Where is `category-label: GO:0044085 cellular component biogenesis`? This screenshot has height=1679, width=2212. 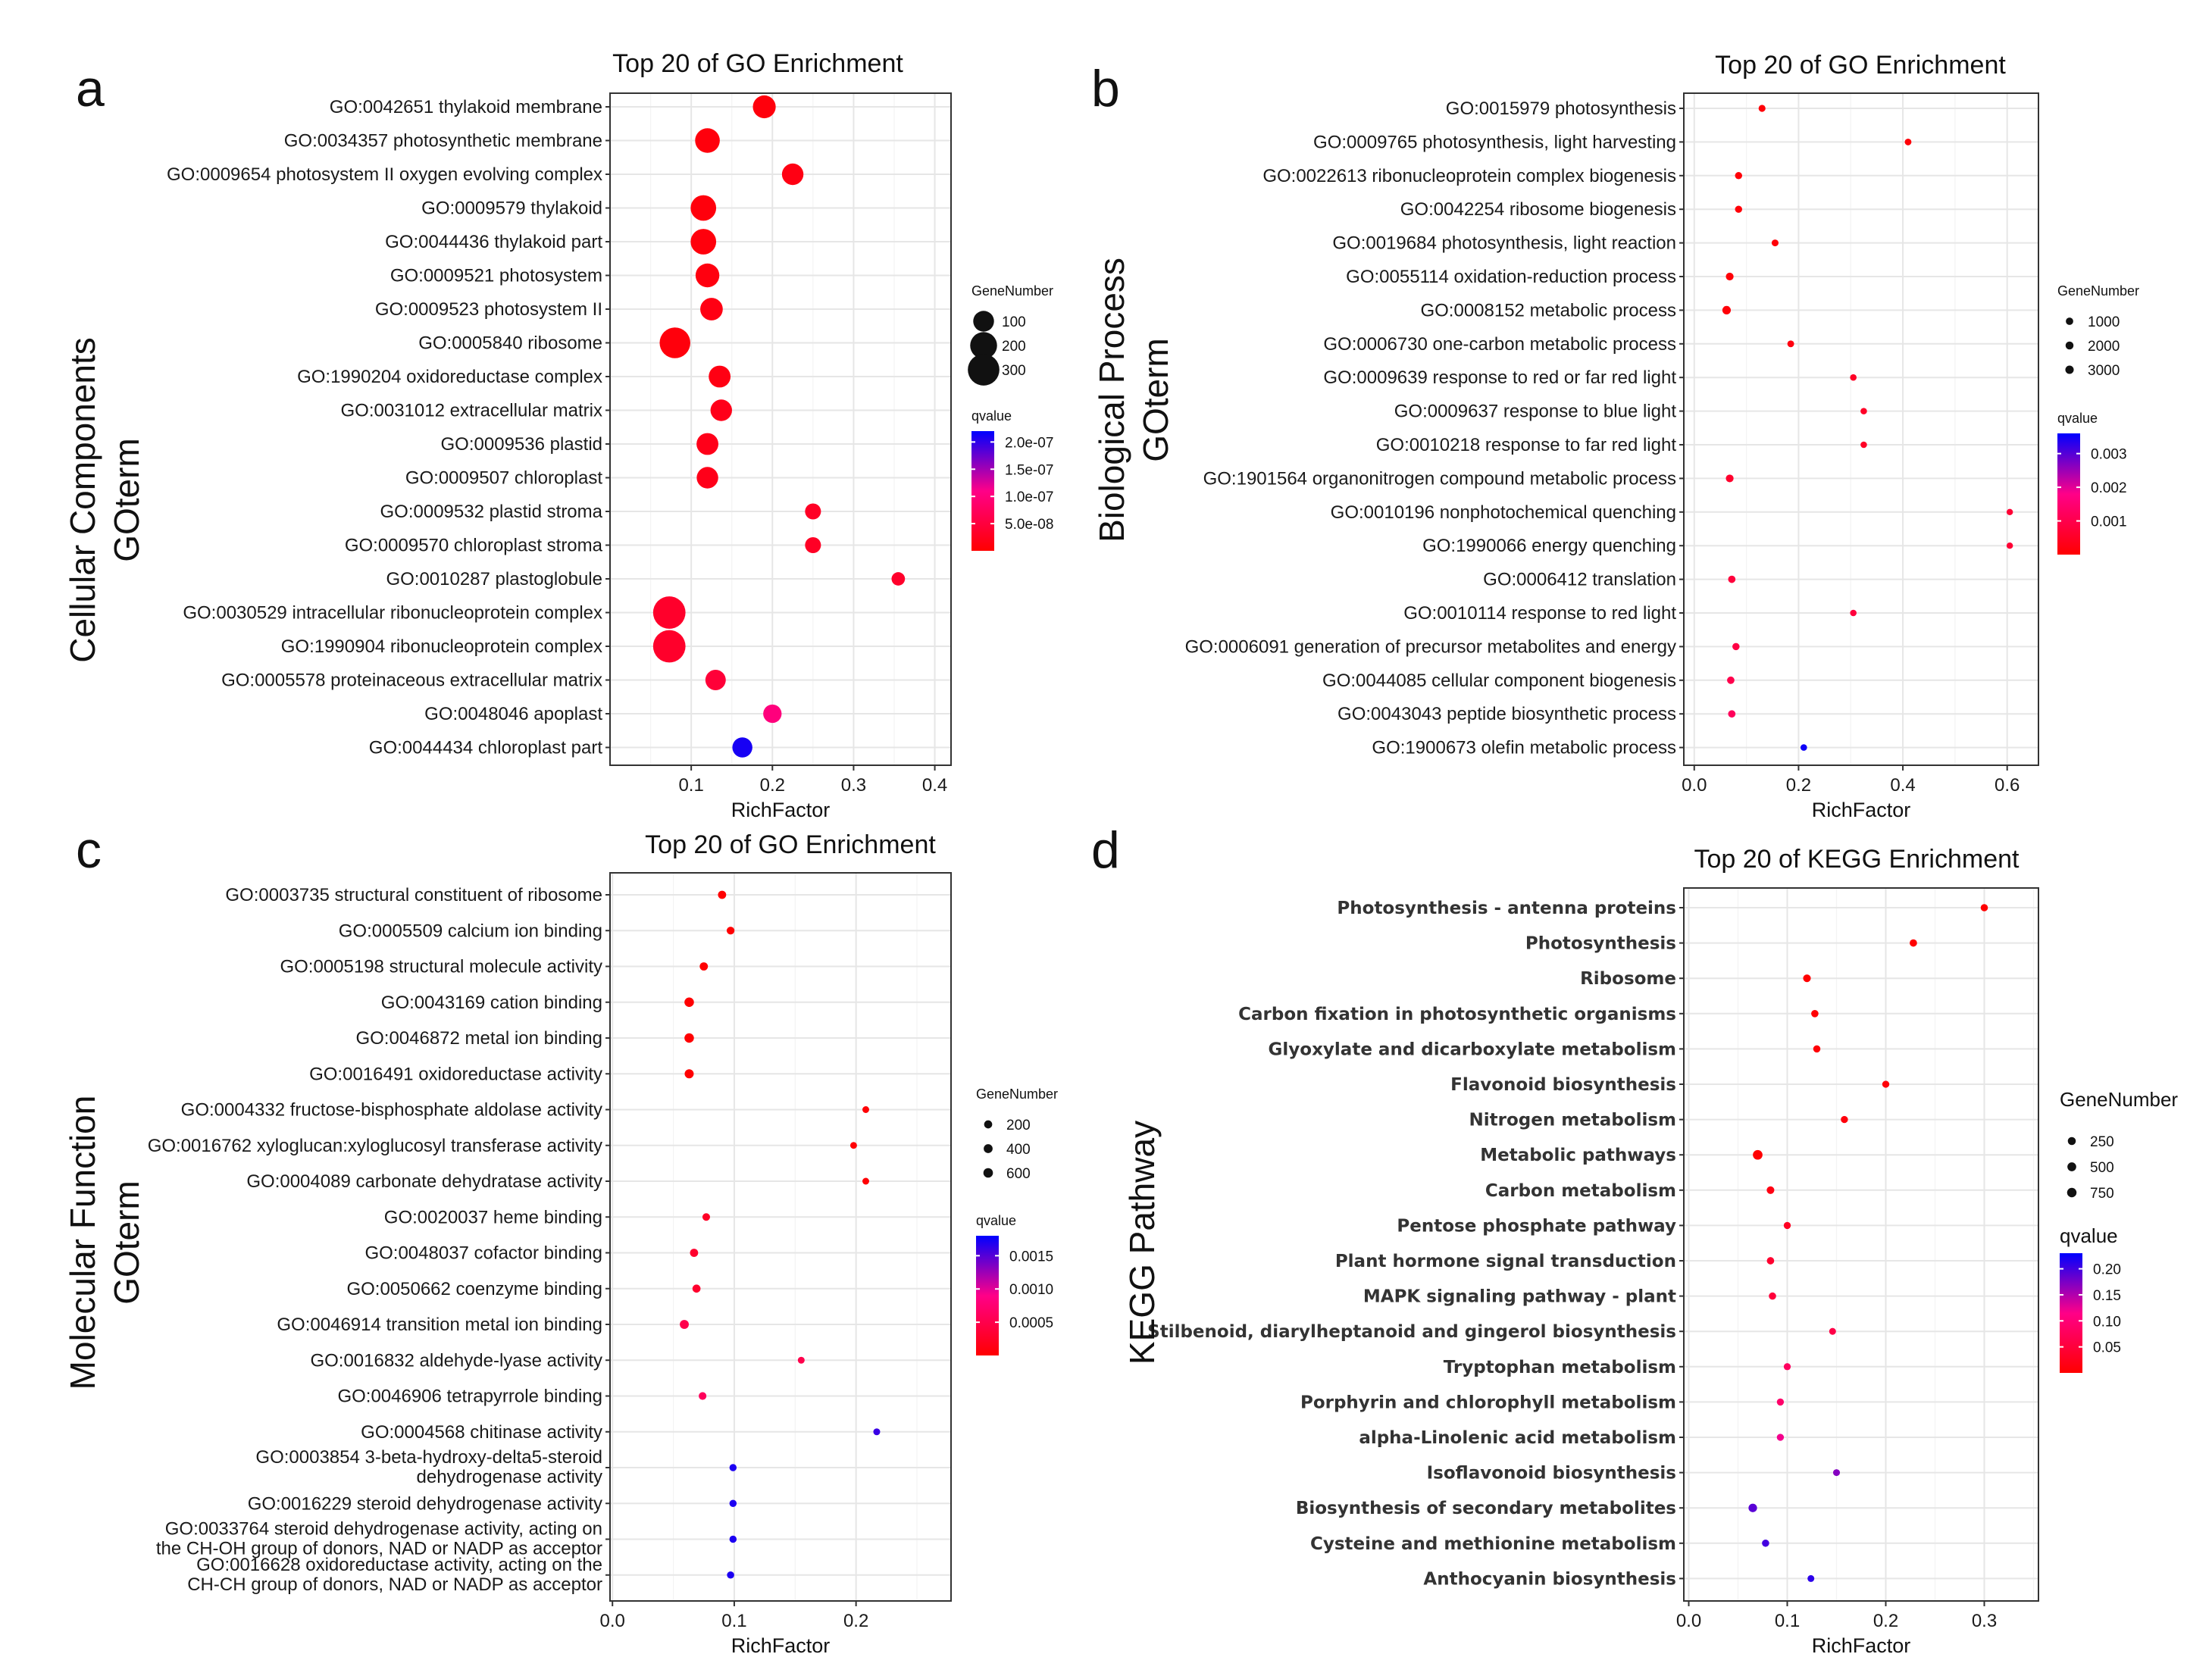 category-label: GO:0044085 cellular component biogenesis is located at coordinates (1499, 681).